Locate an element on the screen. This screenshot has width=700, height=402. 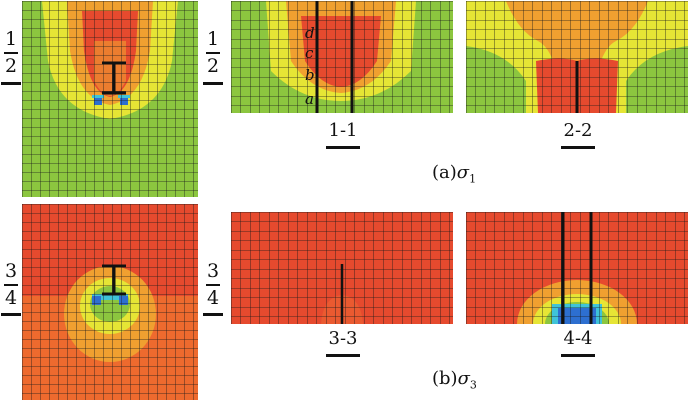
sigma1-mid-marker-tick is located at coordinates (213, 83).